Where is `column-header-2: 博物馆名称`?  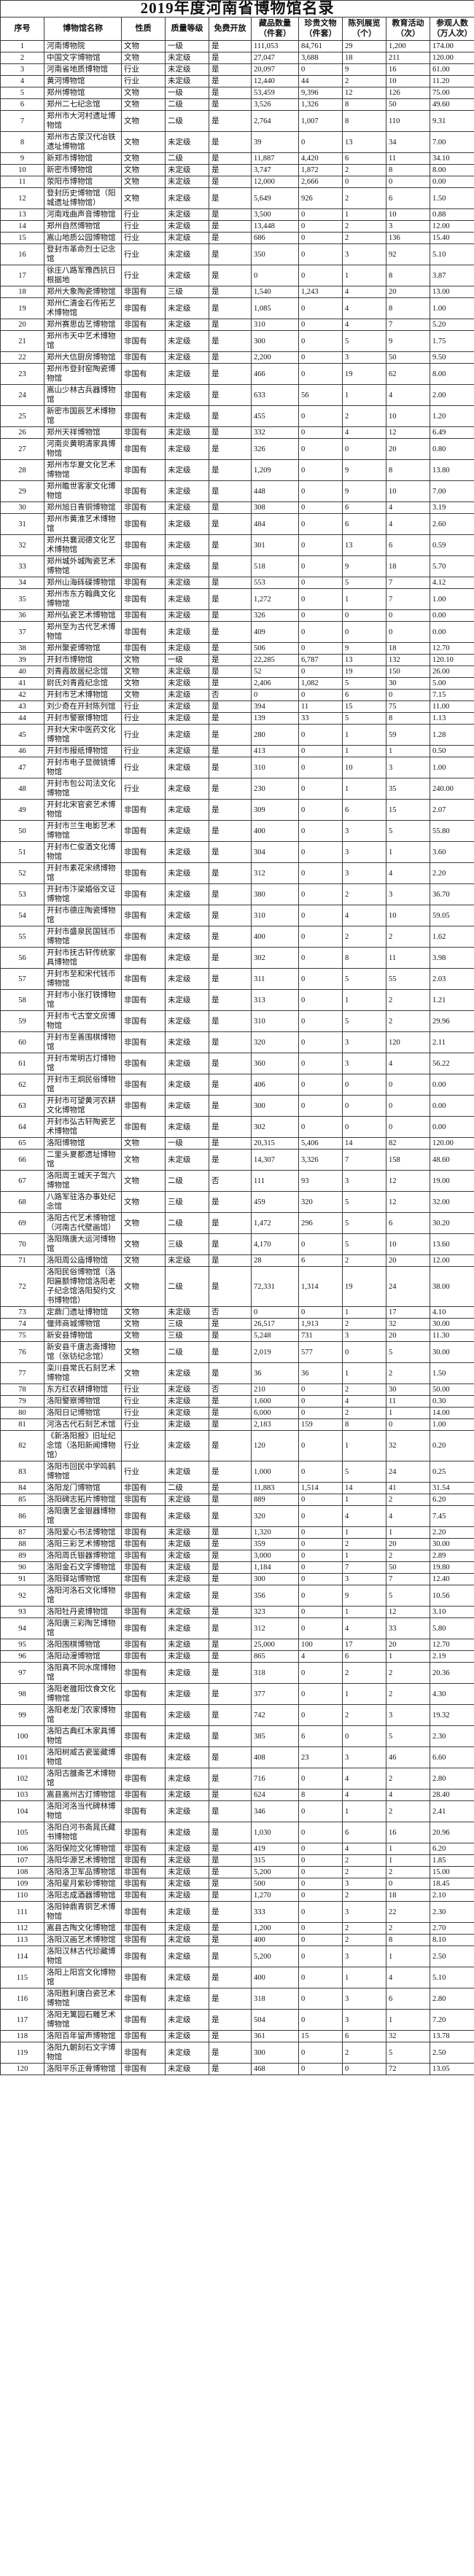
column-header-2: 博物馆名称 is located at coordinates (83, 29).